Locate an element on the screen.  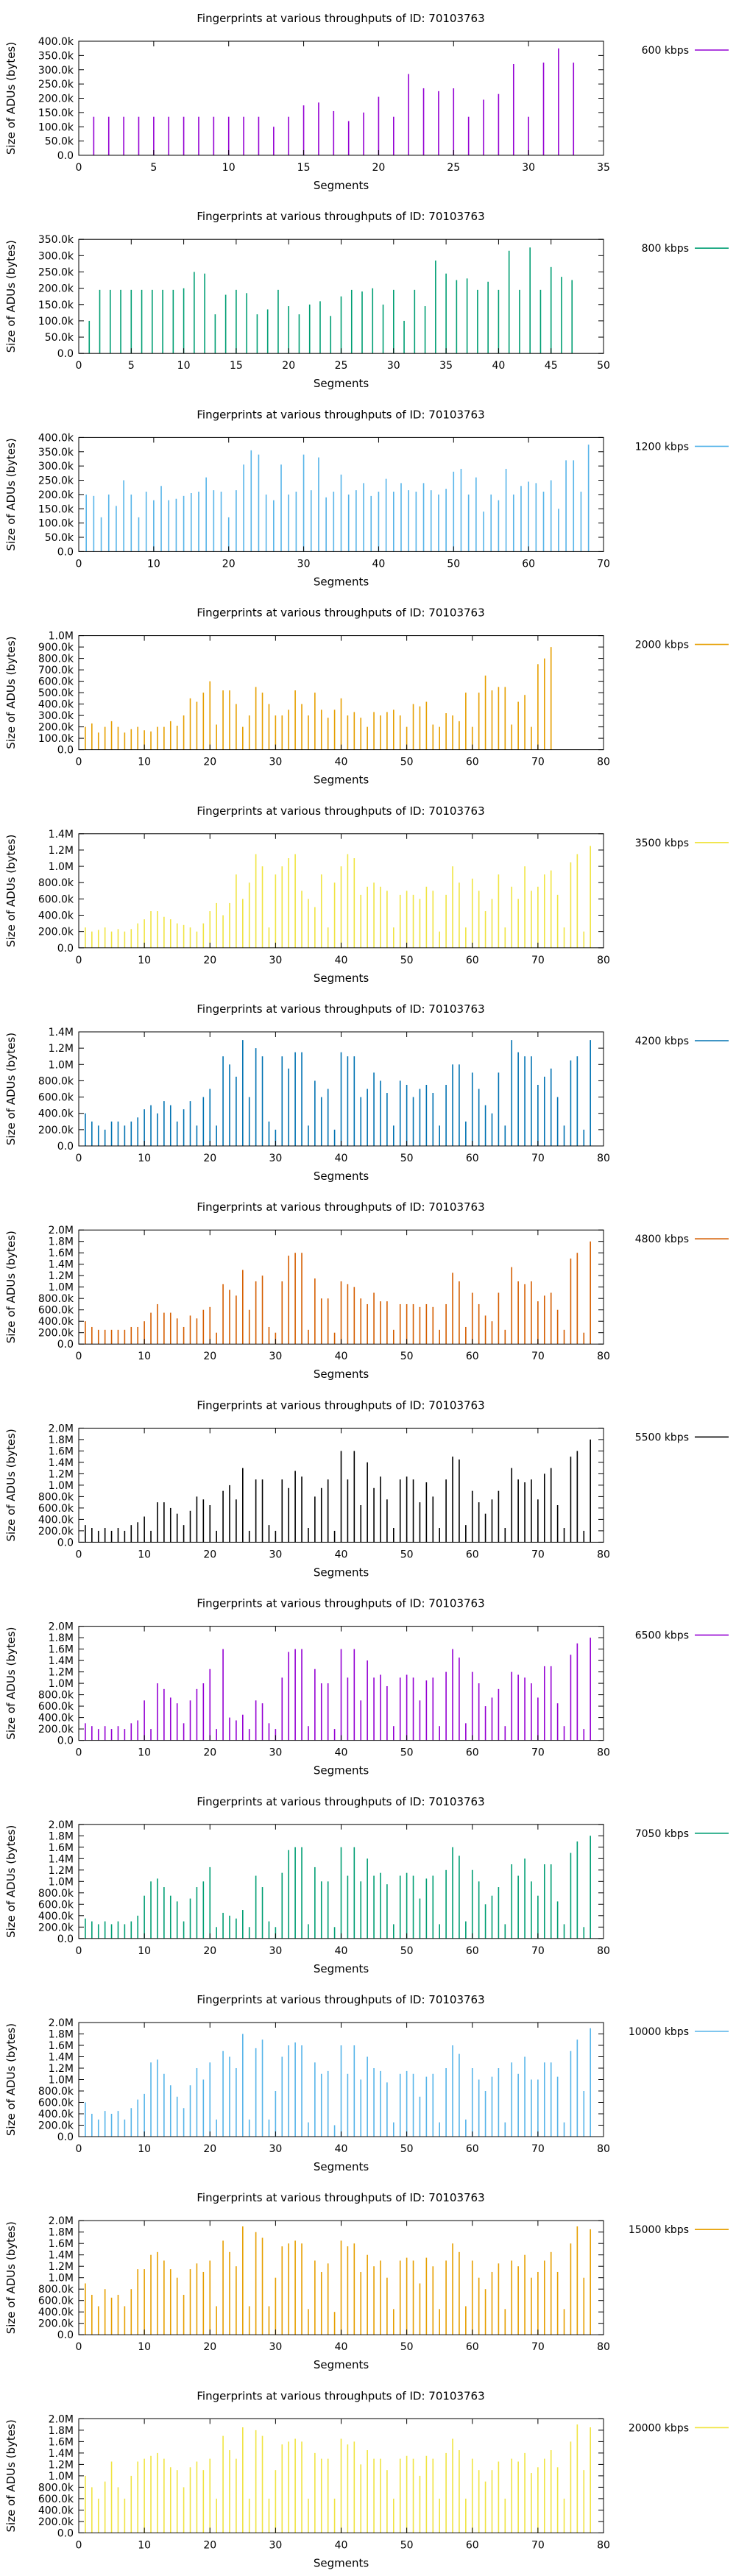
plot-frame is located at coordinates (341, 98).